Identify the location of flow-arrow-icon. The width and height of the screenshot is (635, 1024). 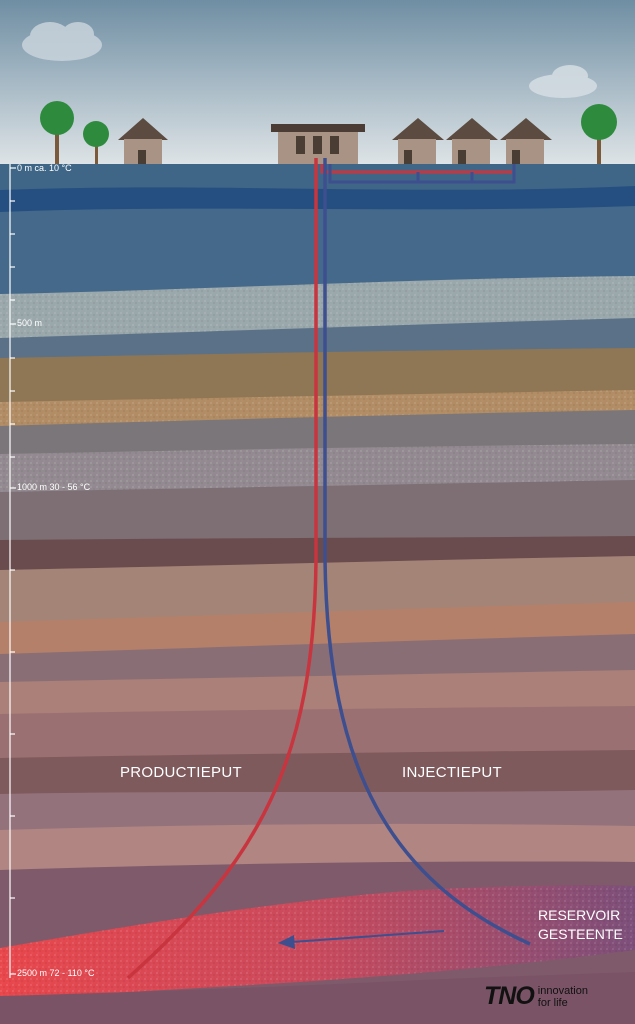
(361, 939).